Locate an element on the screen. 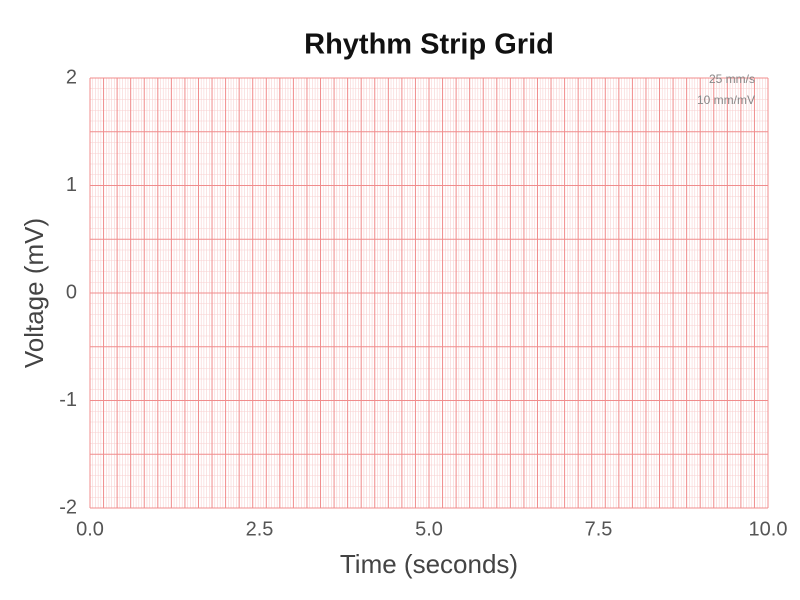 Image resolution: width=800 pixels, height=600 pixels. y-tick-label: 2 is located at coordinates (71, 77).